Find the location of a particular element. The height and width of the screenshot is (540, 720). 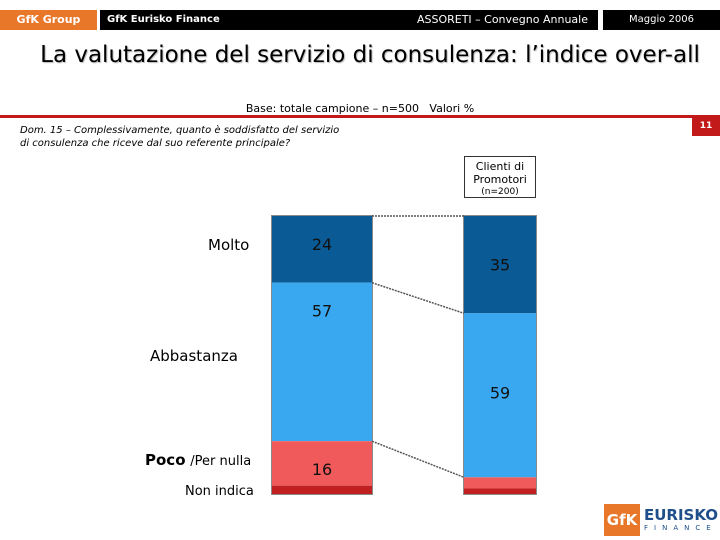

logo-eurisko: EURISKO is located at coordinates (681, 514).